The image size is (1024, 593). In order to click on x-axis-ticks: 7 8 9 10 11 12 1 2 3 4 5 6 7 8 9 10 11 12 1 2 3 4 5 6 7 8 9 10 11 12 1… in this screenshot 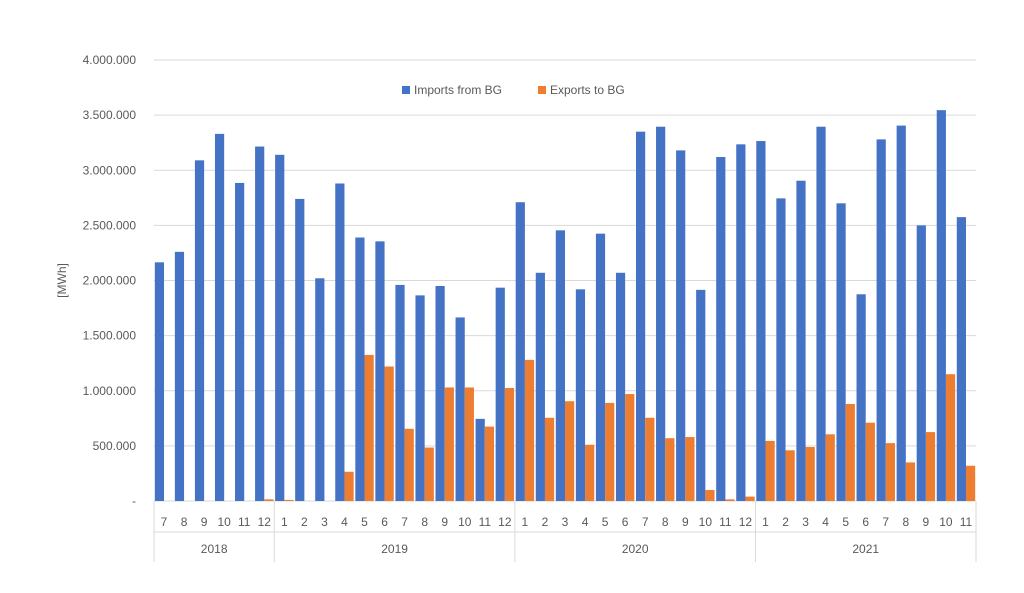, I will do `click(567, 522)`.